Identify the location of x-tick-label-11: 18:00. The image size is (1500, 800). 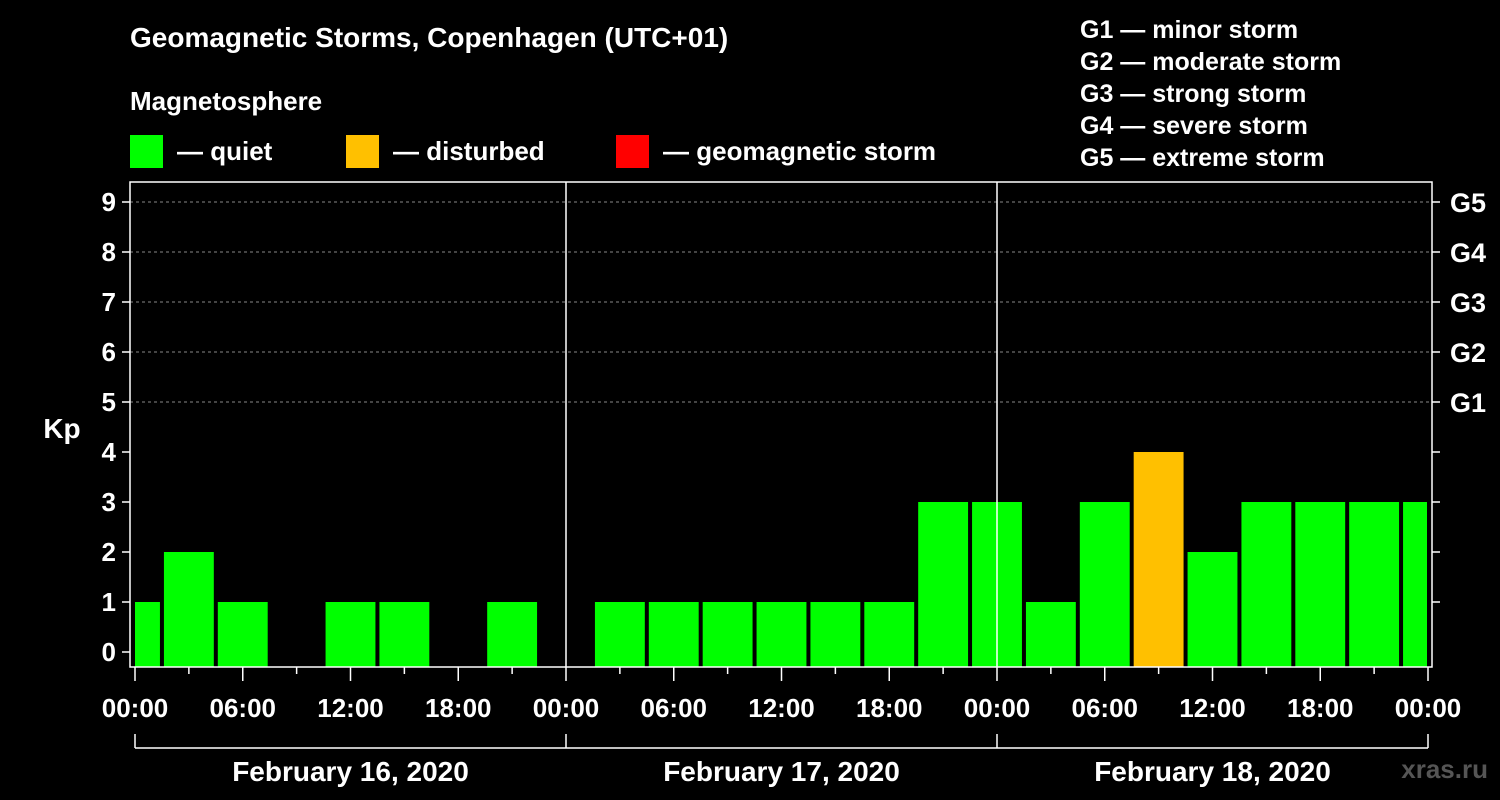
(1320, 708).